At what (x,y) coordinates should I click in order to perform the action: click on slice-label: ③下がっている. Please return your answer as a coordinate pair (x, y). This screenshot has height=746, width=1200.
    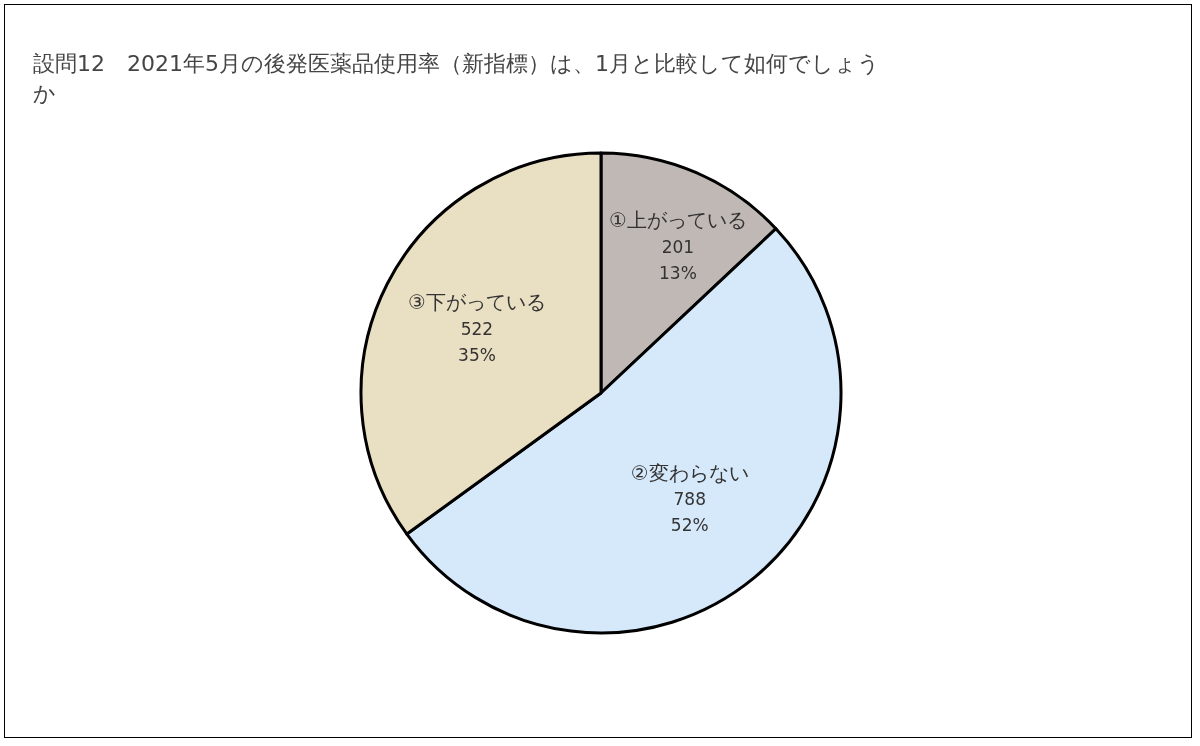
    Looking at the image, I should click on (477, 302).